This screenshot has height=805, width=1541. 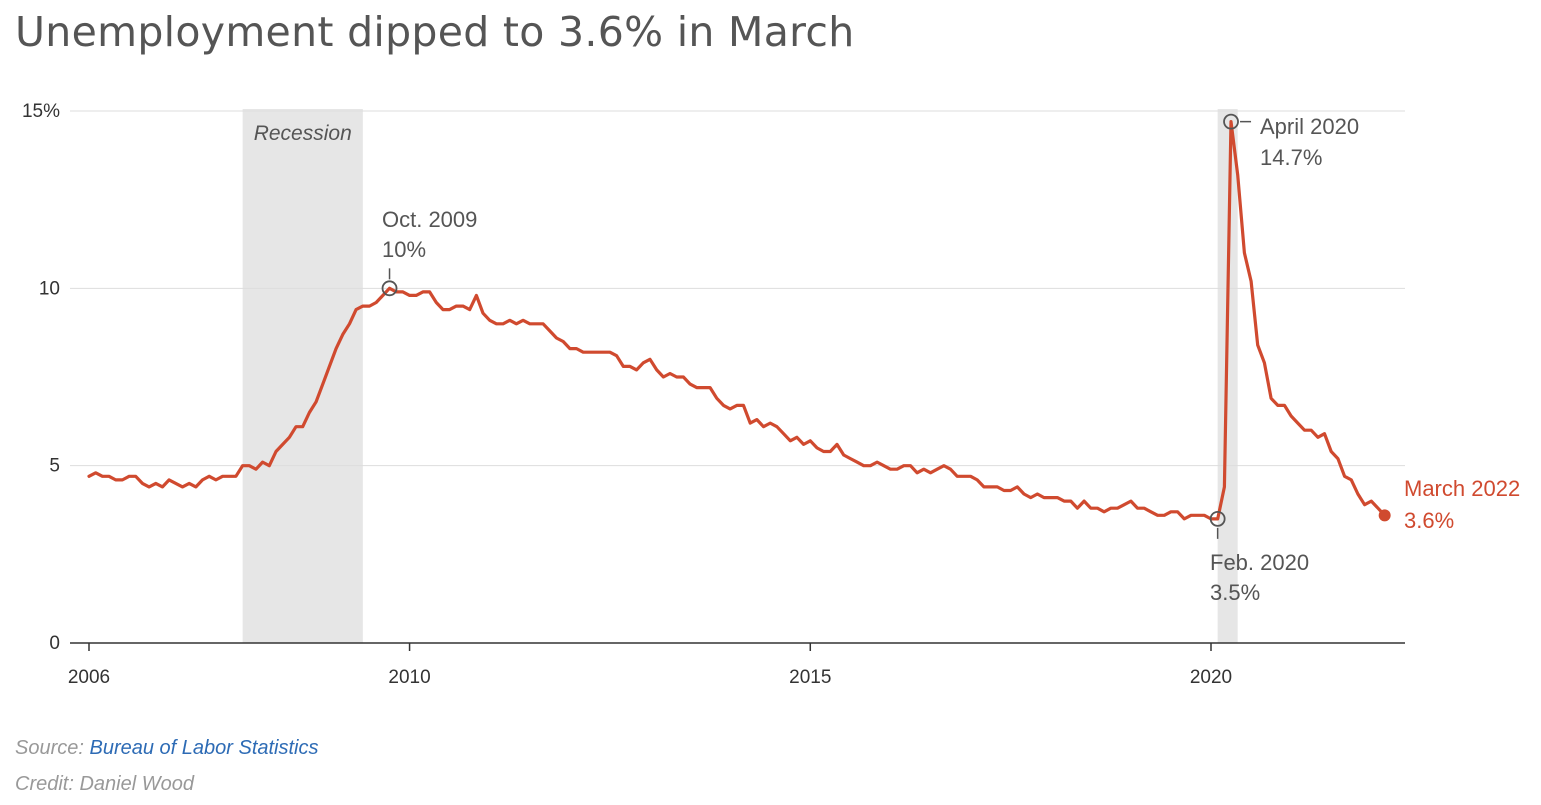 What do you see at coordinates (54, 643) in the screenshot?
I see `y-tick-label: 0` at bounding box center [54, 643].